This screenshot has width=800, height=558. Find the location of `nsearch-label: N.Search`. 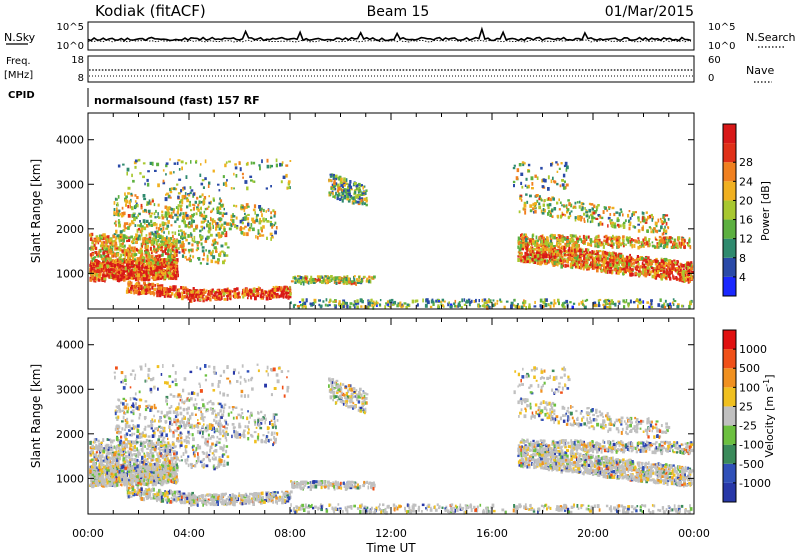

nsearch-label: N.Search is located at coordinates (771, 37).